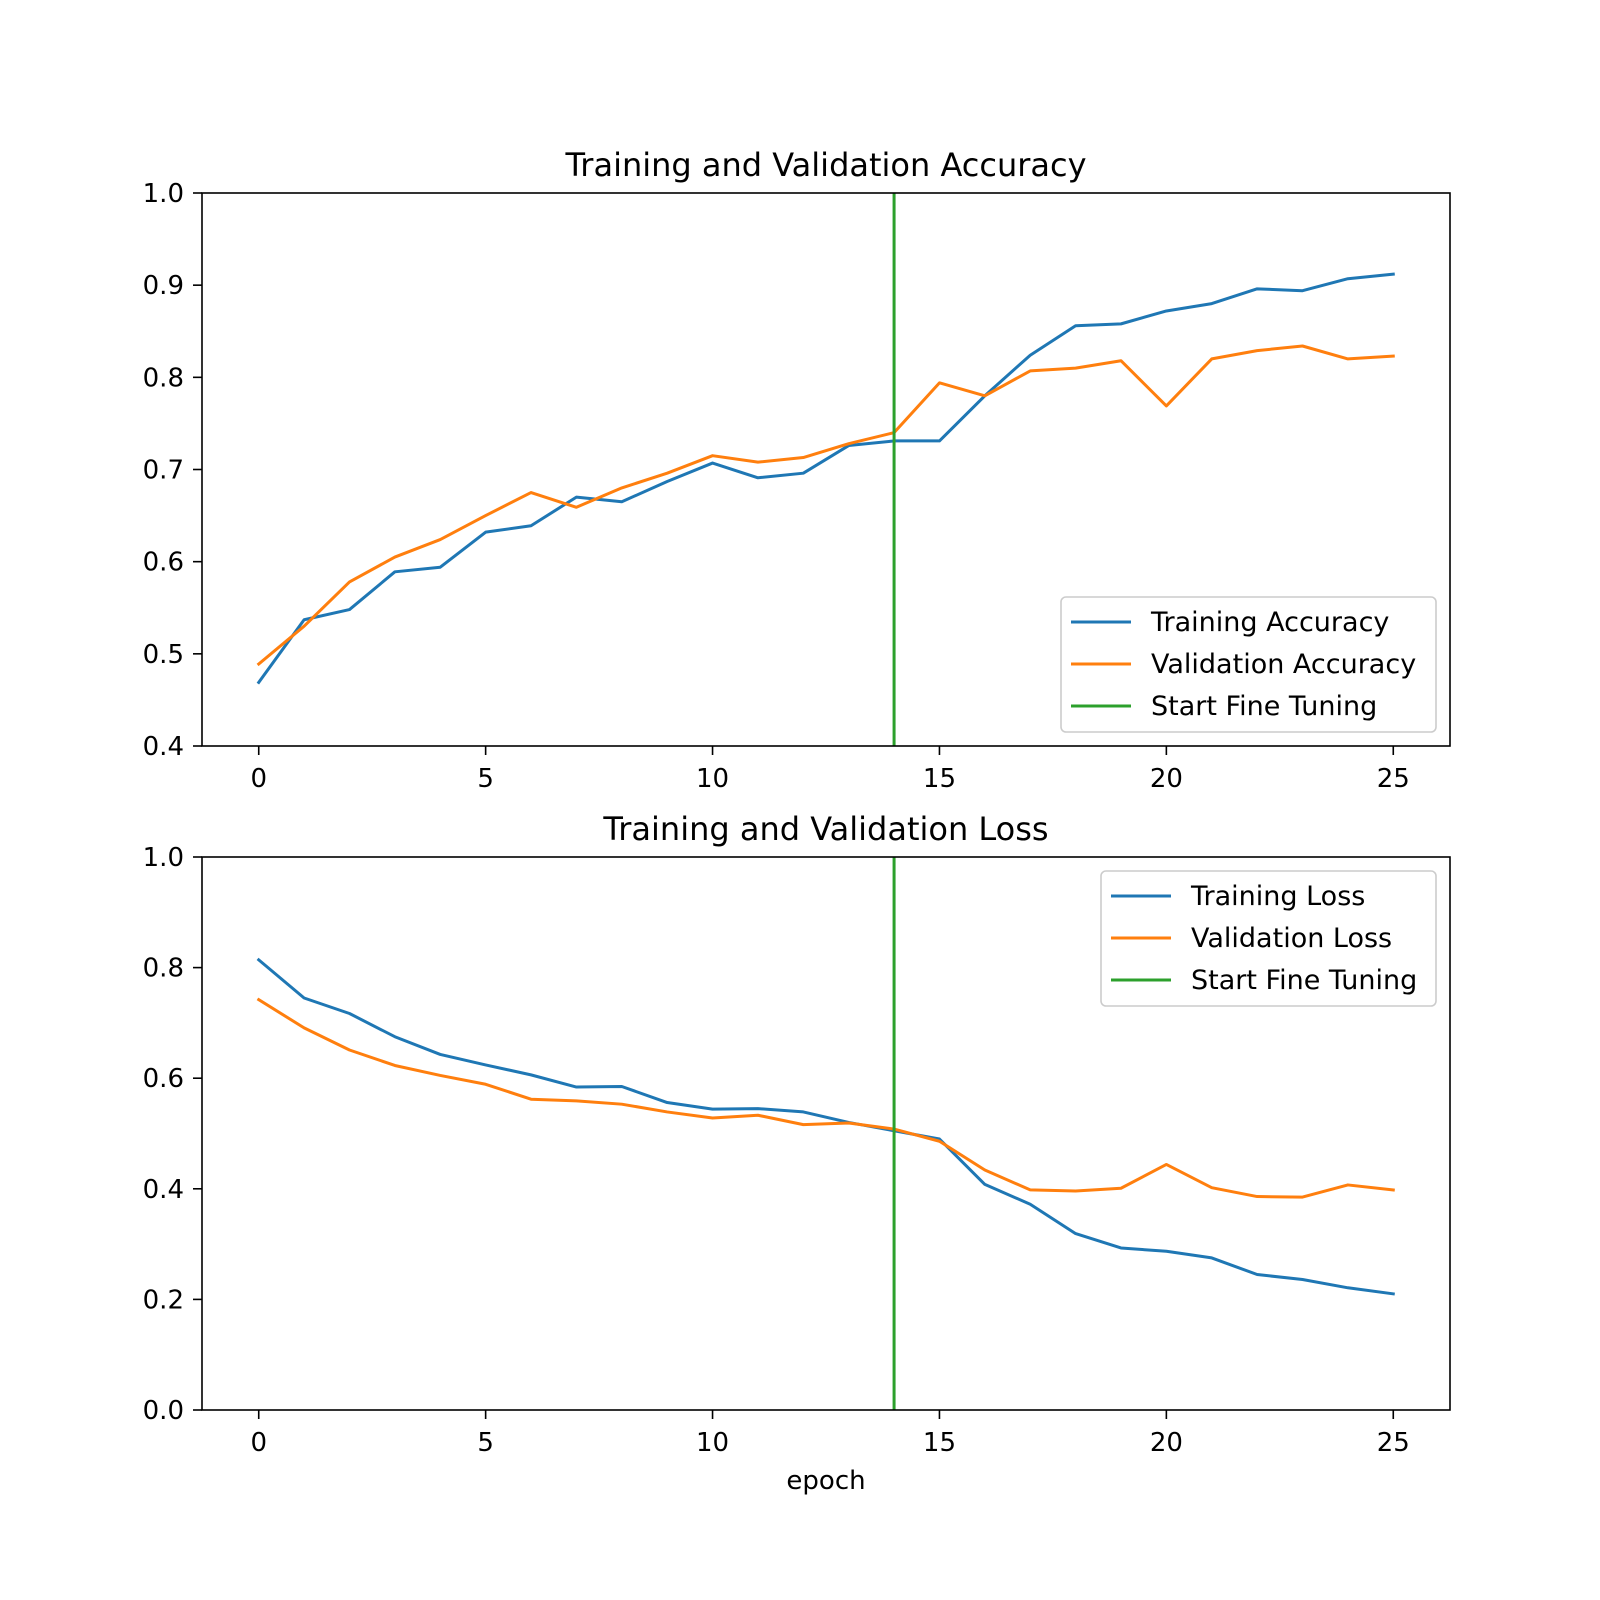 The image size is (1600, 1600). Describe the element at coordinates (1166, 1443) in the screenshot. I see `loss-x-tick-label: 20` at that location.